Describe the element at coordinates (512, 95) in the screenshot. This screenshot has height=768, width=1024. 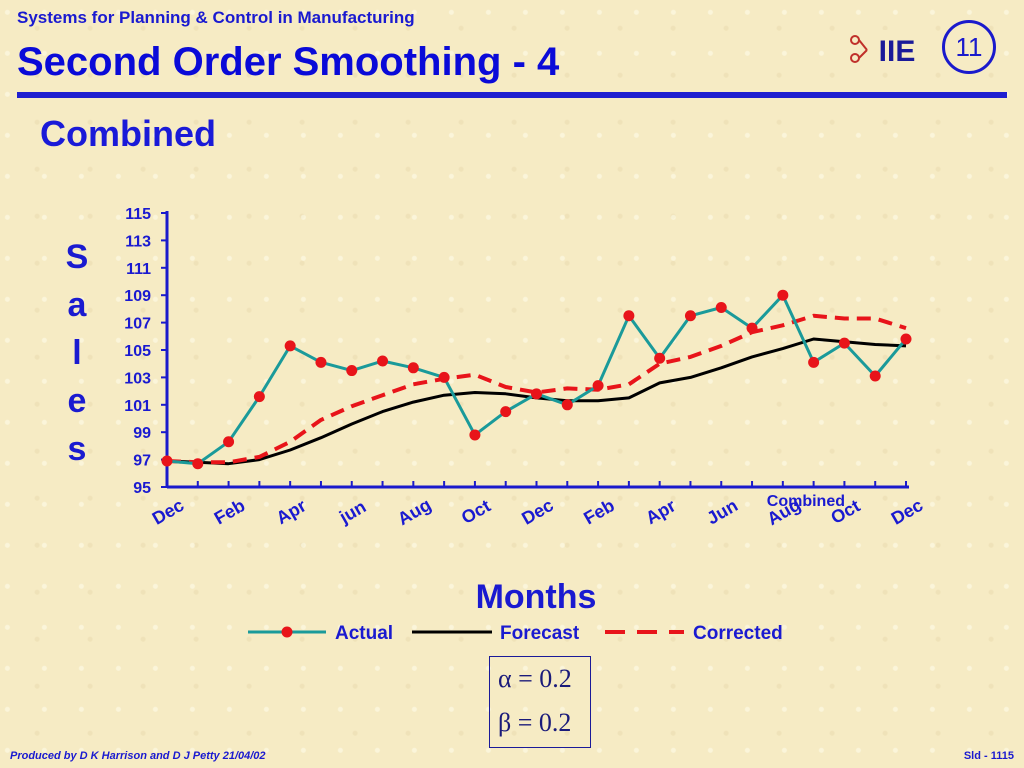
I see `title-rule` at that location.